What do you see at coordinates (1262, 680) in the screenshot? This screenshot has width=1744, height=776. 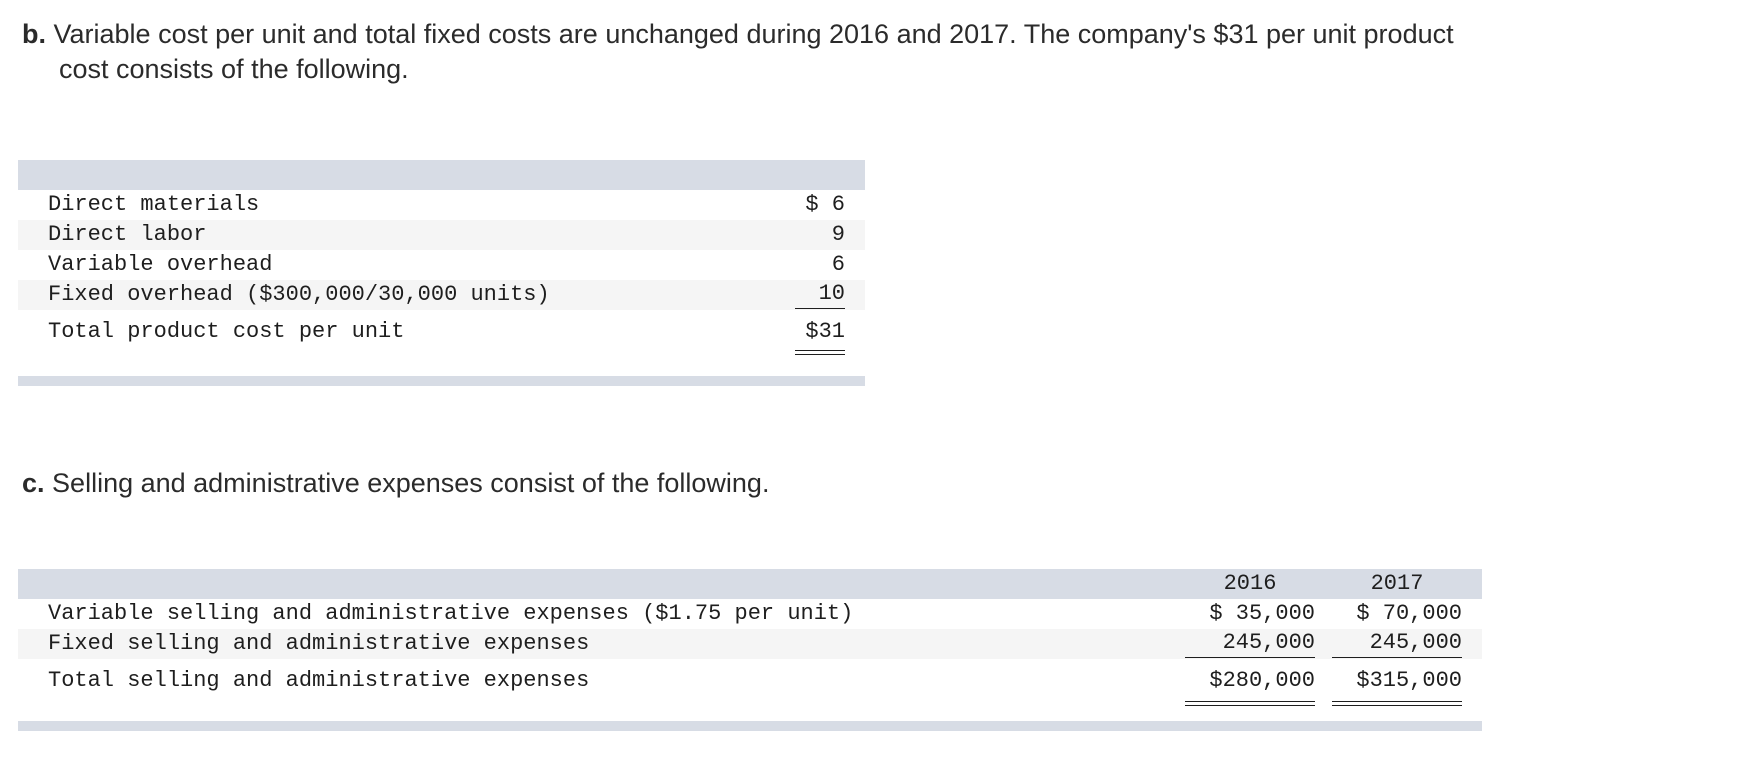 I see `total-2016: $280,000` at bounding box center [1262, 680].